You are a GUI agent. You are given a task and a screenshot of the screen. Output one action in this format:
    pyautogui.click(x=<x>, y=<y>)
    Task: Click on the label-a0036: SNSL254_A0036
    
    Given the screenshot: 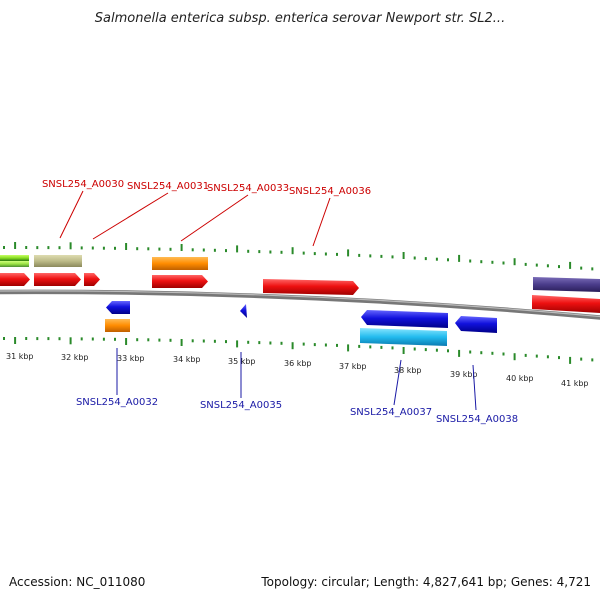 What is the action you would take?
    pyautogui.click(x=330, y=191)
    